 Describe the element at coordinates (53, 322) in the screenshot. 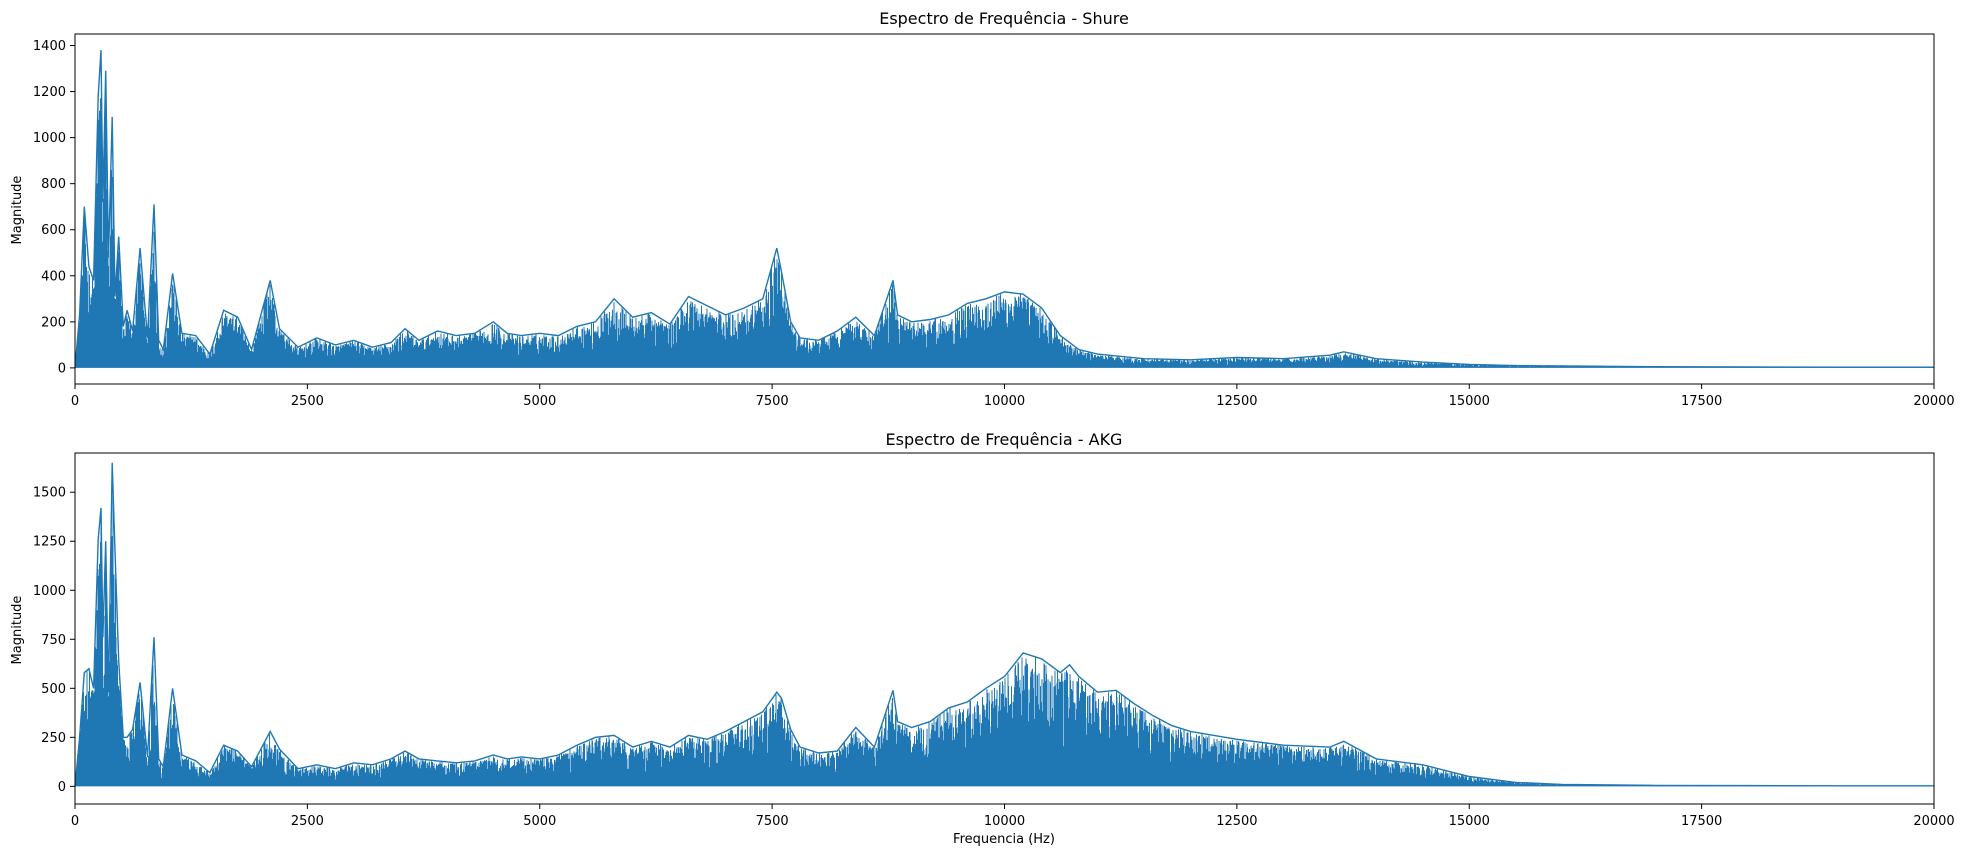

I see `y-tick-label: 200` at that location.